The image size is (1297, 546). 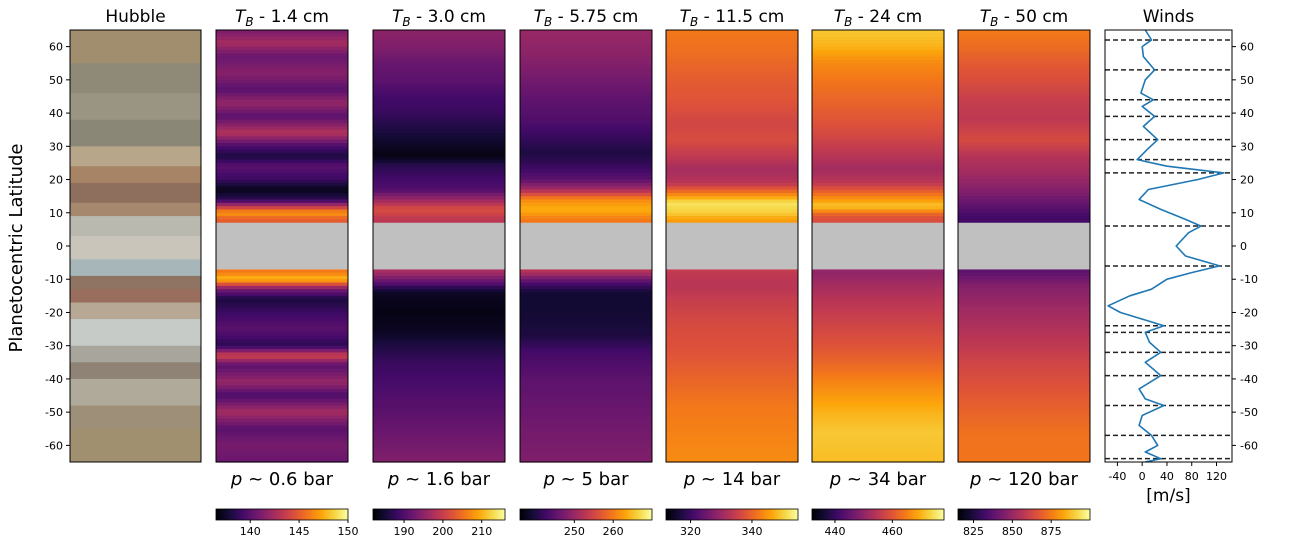 What do you see at coordinates (613, 531) in the screenshot?
I see `colorbar-tick-label: 260` at bounding box center [613, 531].